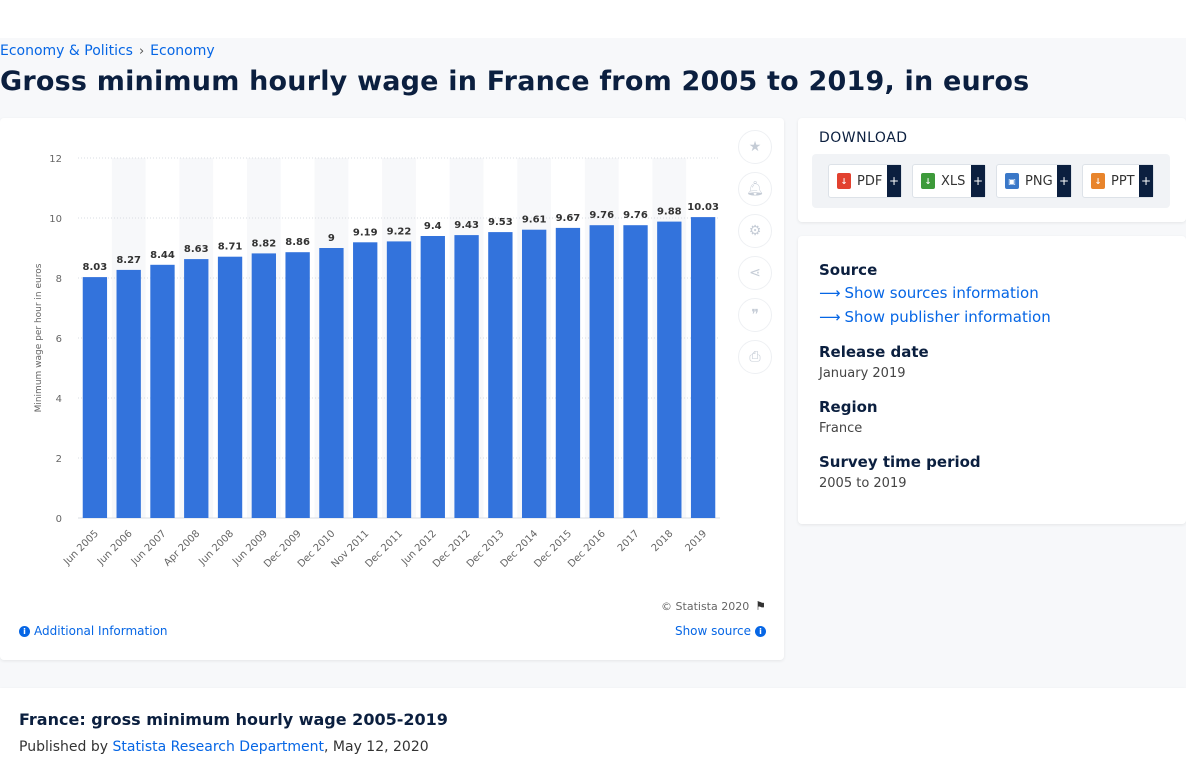  I want to click on show-publisher-link: ⟶ Show publisher information, so click(935, 317).